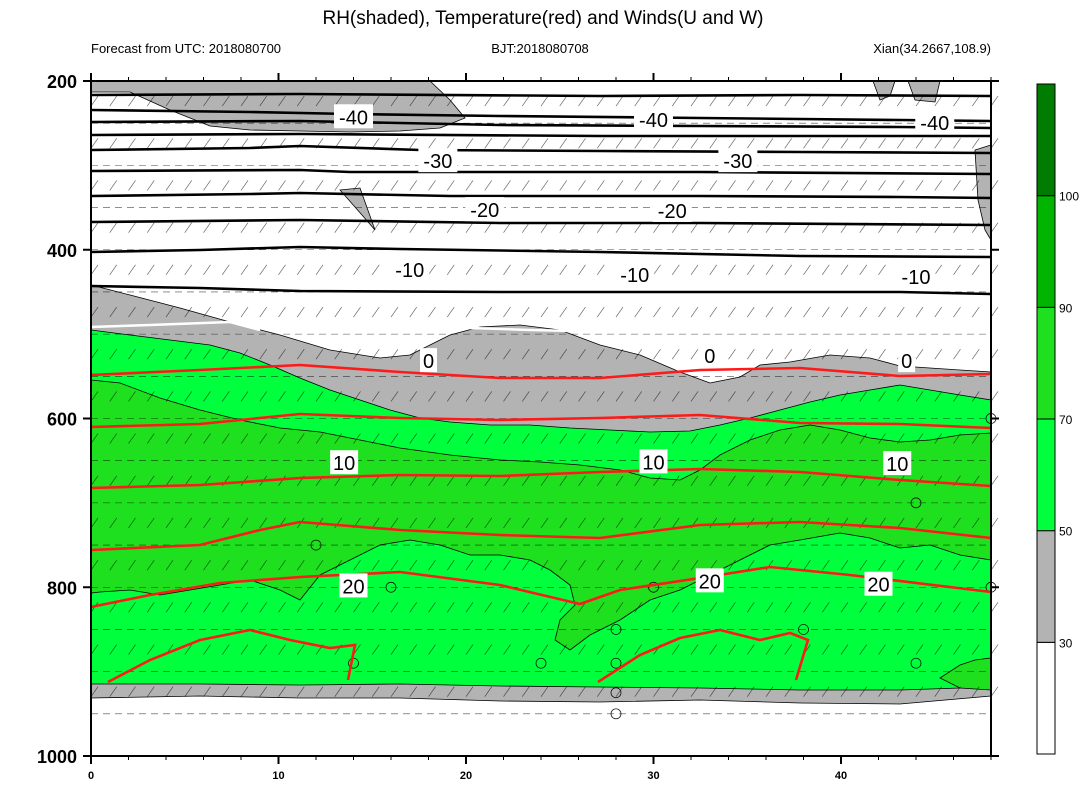 This screenshot has width=1087, height=806. What do you see at coordinates (1066, 532) in the screenshot?
I see `colorbar-tick-label: 50` at bounding box center [1066, 532].